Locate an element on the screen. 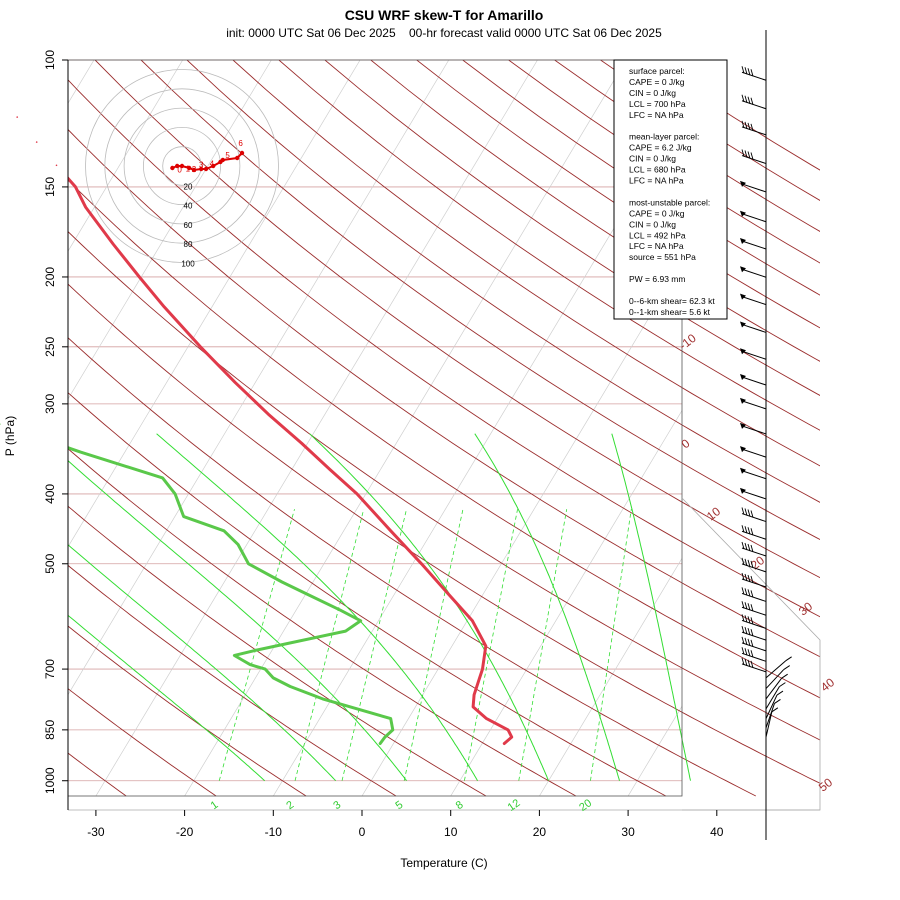  hodograph: 20 40 60 80 100 0 1 23 4 56 is located at coordinates (182, 169).